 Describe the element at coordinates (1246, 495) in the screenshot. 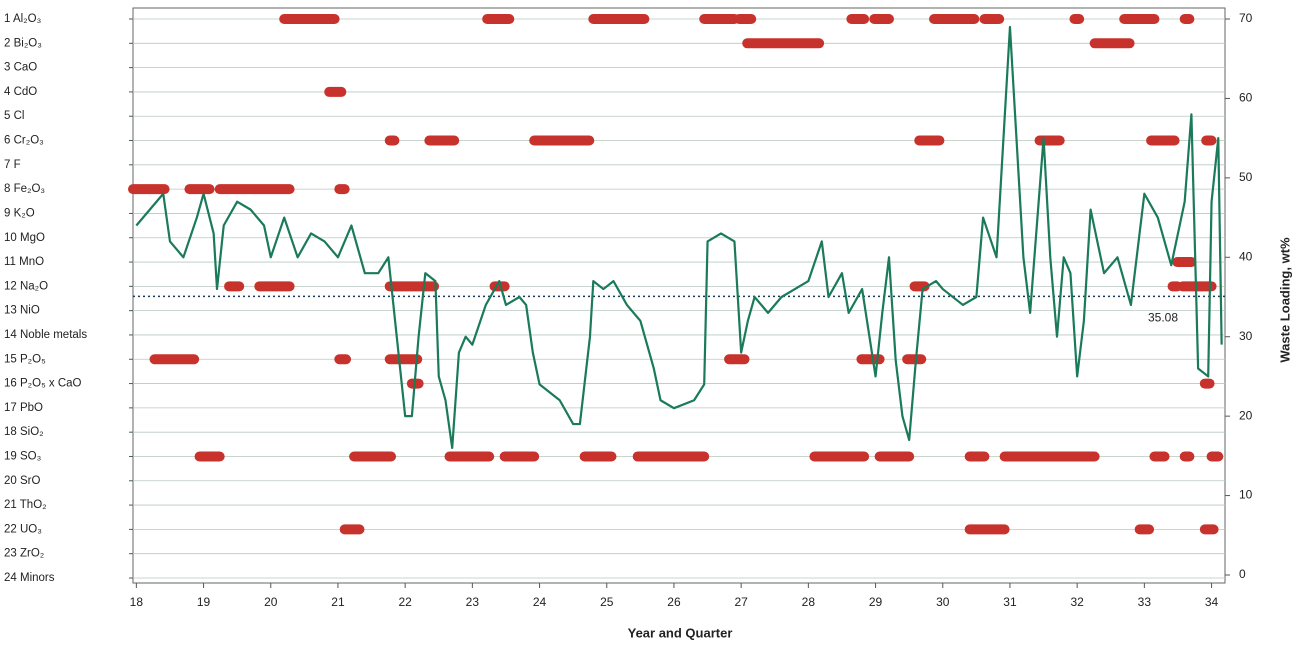

I see `y2-tick-label: 10` at that location.